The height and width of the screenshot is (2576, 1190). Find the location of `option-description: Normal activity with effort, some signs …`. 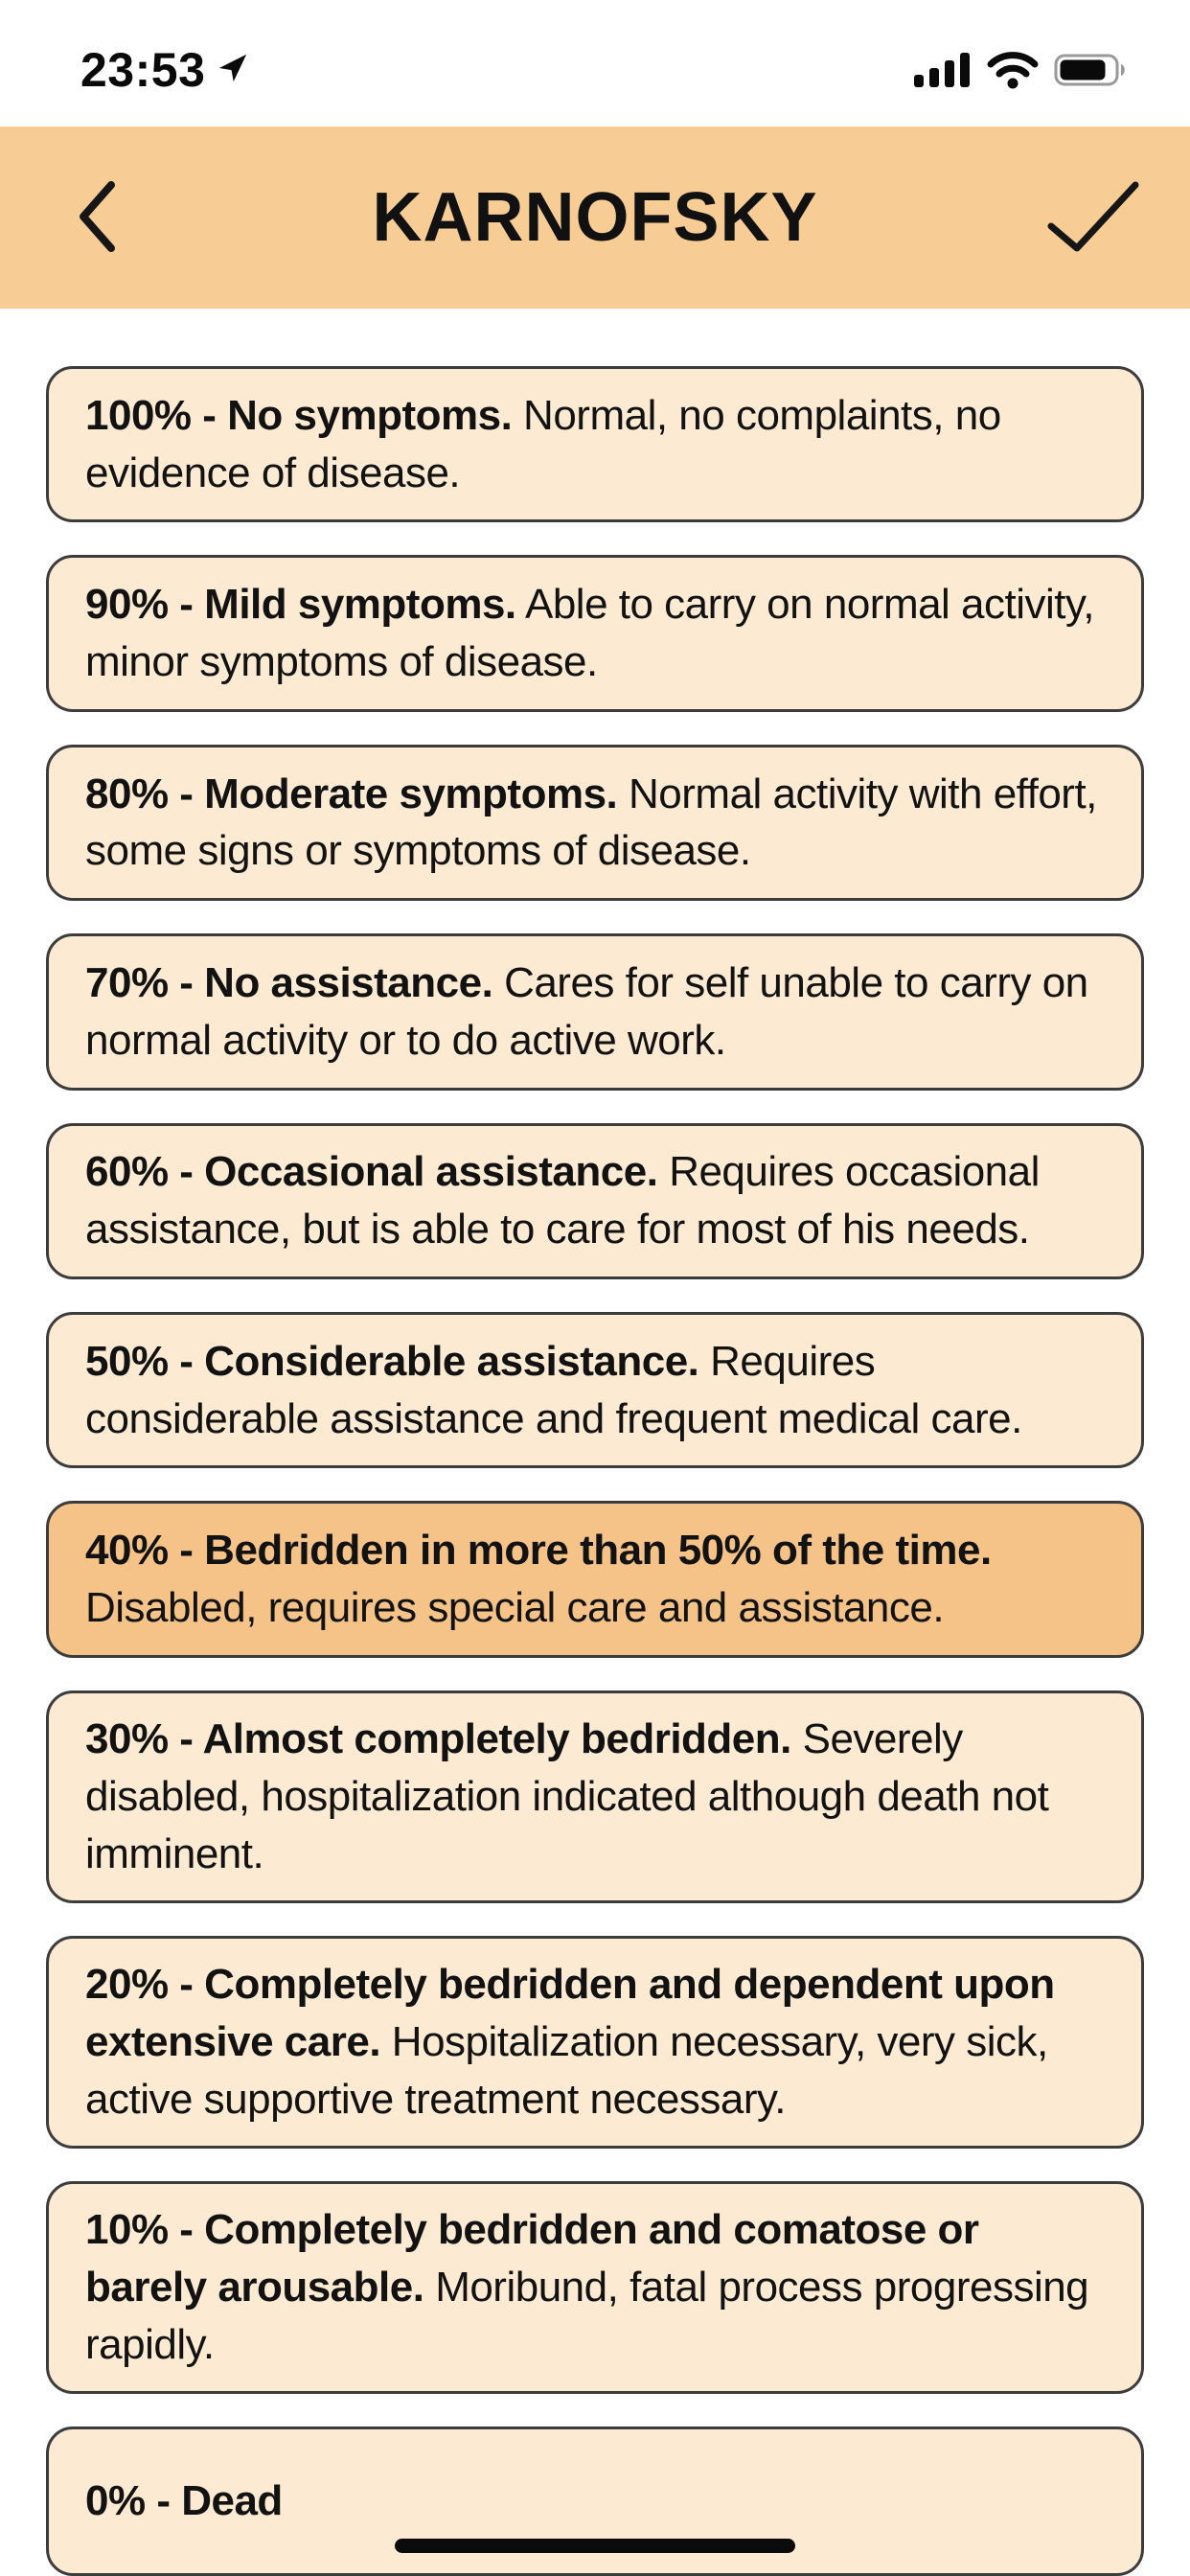

option-description: Normal activity with effort, some signs … is located at coordinates (591, 822).